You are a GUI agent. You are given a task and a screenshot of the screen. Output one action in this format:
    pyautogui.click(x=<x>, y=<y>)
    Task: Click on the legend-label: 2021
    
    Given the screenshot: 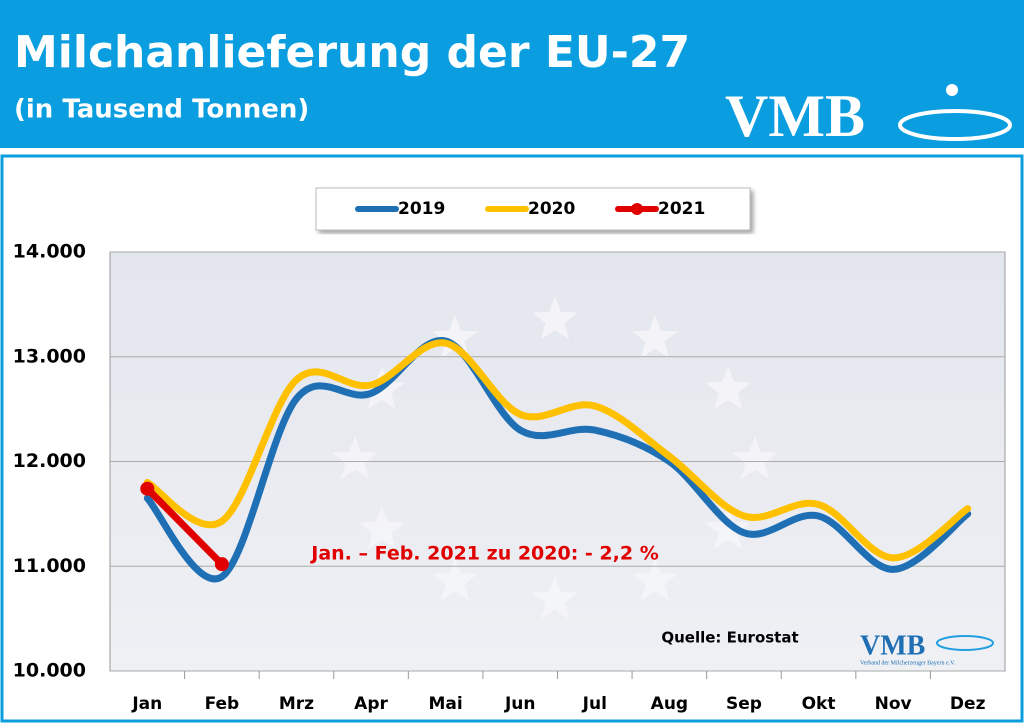 What is the action you would take?
    pyautogui.click(x=681, y=209)
    